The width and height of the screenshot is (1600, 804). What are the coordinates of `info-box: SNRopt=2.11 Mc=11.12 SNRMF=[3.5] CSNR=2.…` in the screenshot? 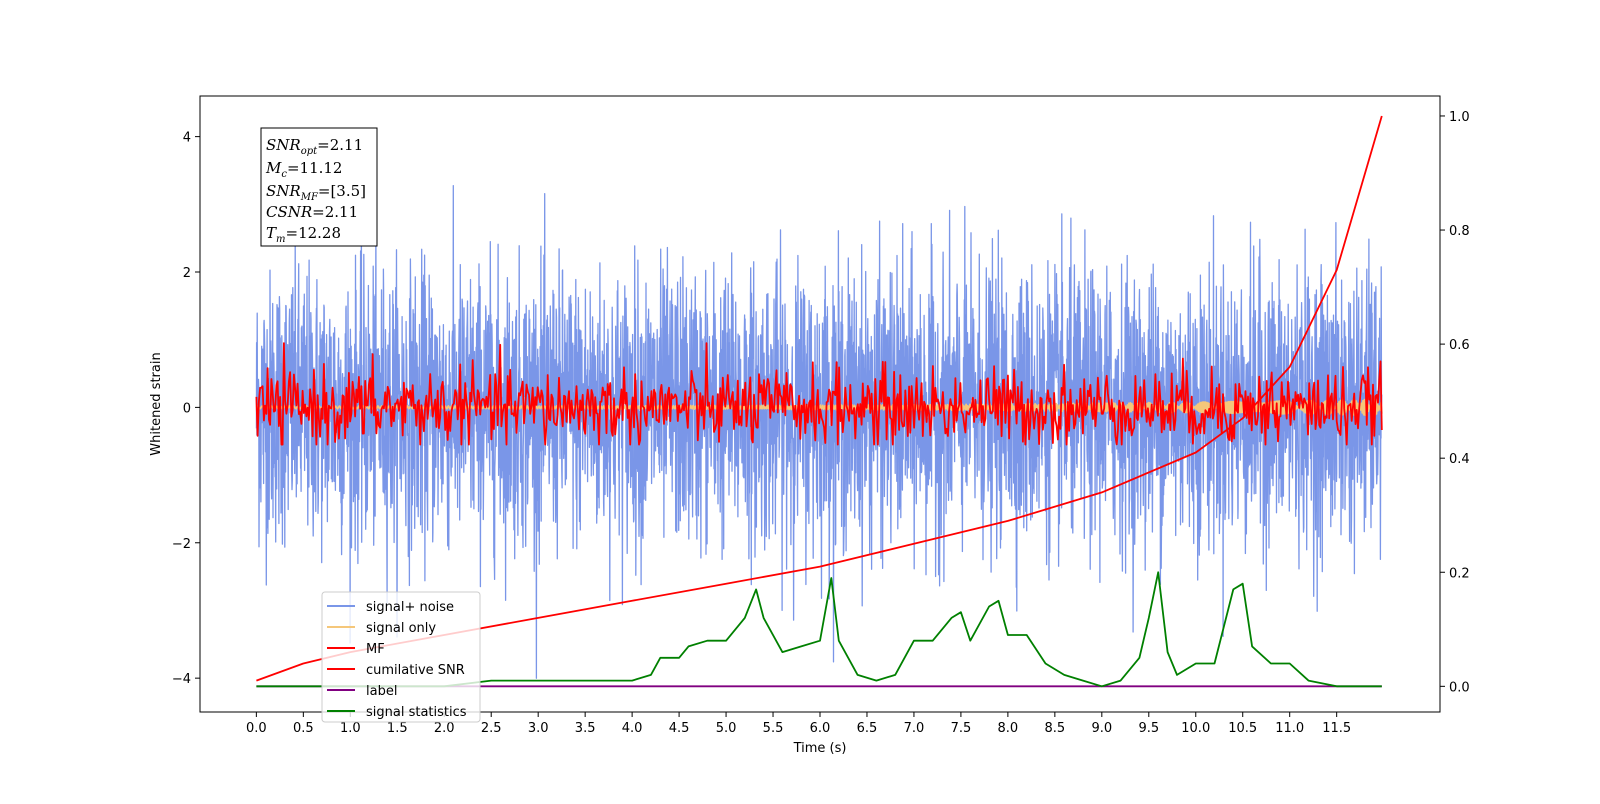 It's located at (319, 187).